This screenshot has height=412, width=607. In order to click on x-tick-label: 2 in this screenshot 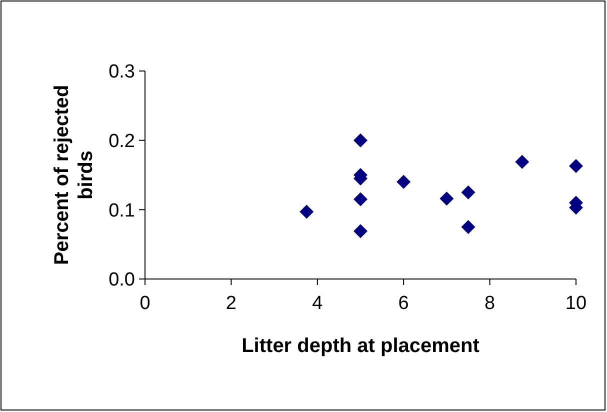, I will do `click(231, 303)`.